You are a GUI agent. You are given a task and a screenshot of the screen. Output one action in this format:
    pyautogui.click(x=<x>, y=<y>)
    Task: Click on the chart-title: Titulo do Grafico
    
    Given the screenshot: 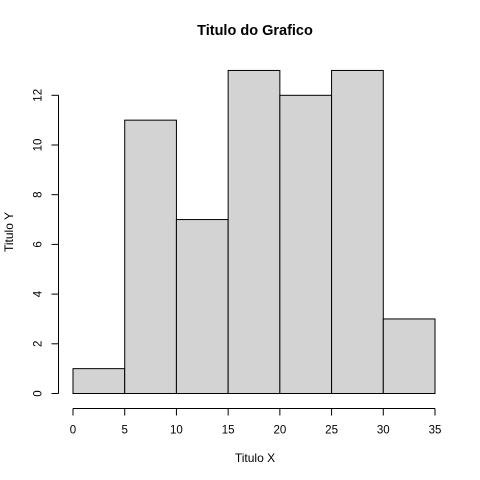 What is the action you would take?
    pyautogui.click(x=255, y=31)
    